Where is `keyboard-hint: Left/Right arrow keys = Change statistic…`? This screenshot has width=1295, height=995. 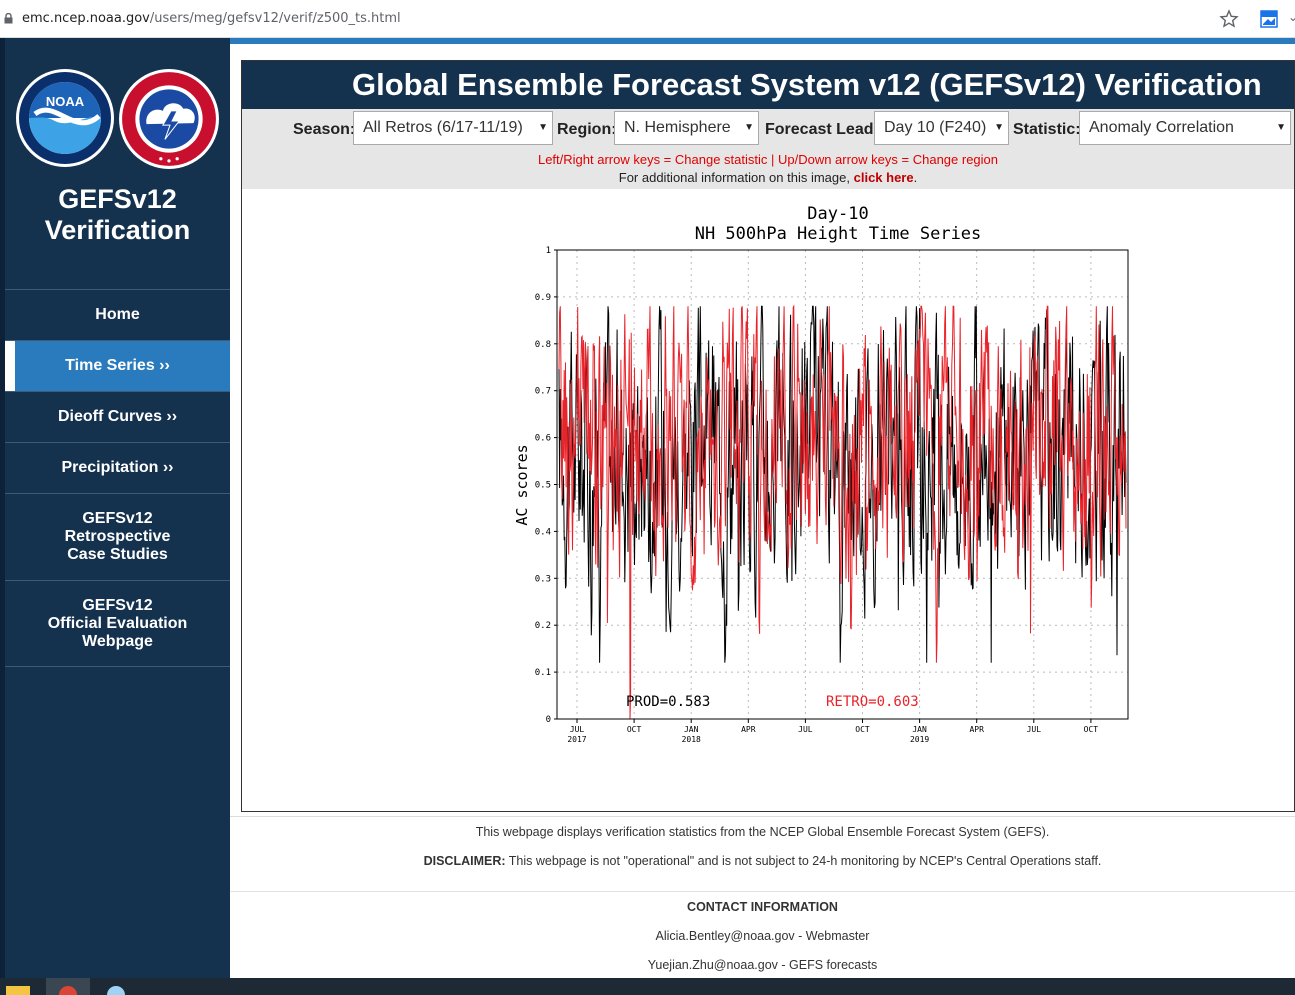 keyboard-hint: Left/Right arrow keys = Change statistic… is located at coordinates (768, 159).